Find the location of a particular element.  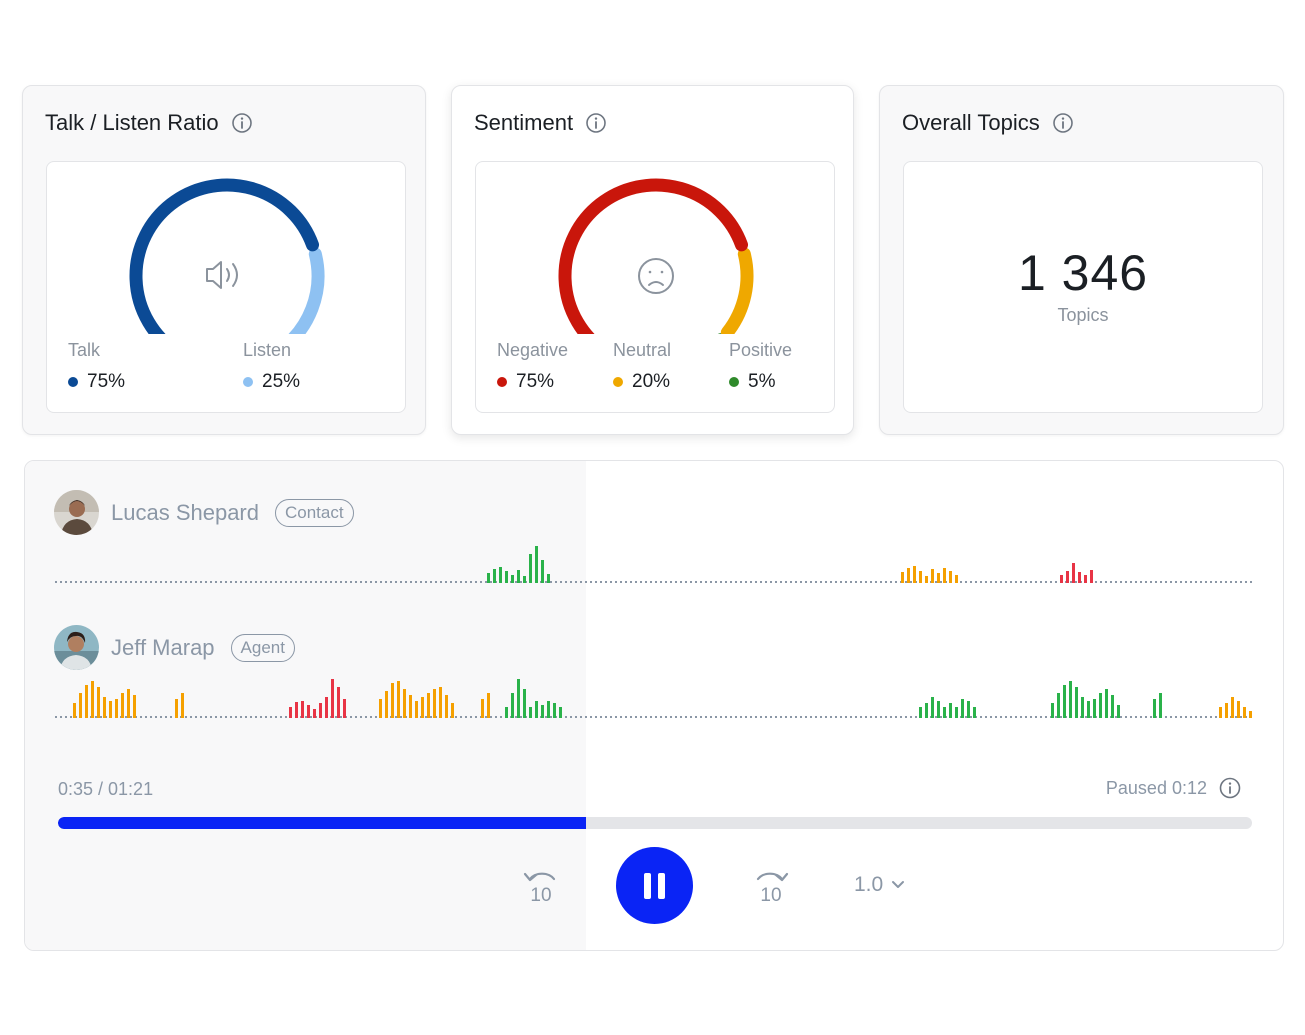

talk-listen-panel: Talk 75% Listen 25% is located at coordinates (226, 287).